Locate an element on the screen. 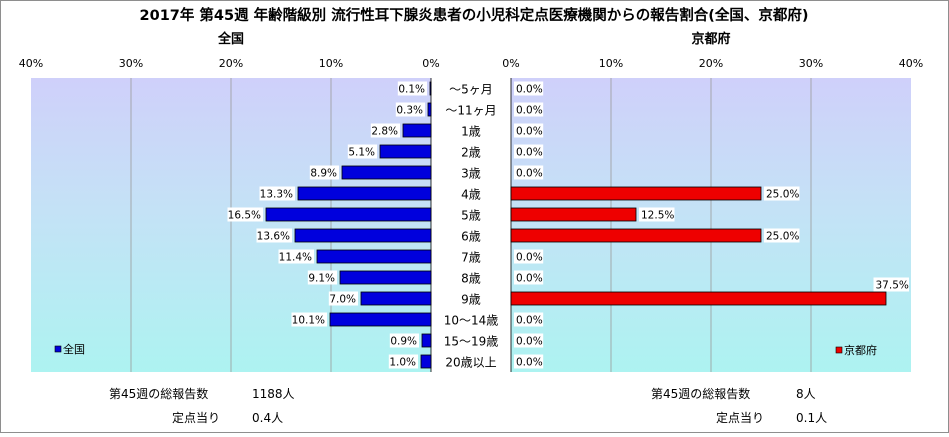  national-legend-swatch is located at coordinates (58, 349).